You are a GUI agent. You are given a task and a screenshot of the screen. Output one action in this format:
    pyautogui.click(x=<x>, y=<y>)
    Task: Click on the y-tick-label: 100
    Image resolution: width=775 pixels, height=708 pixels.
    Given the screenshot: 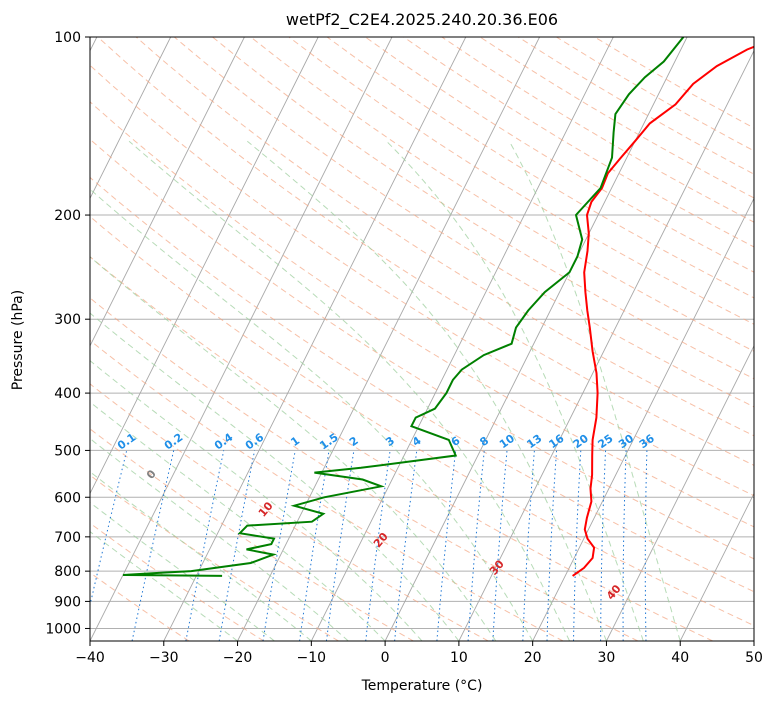 What is the action you would take?
    pyautogui.click(x=67, y=38)
    